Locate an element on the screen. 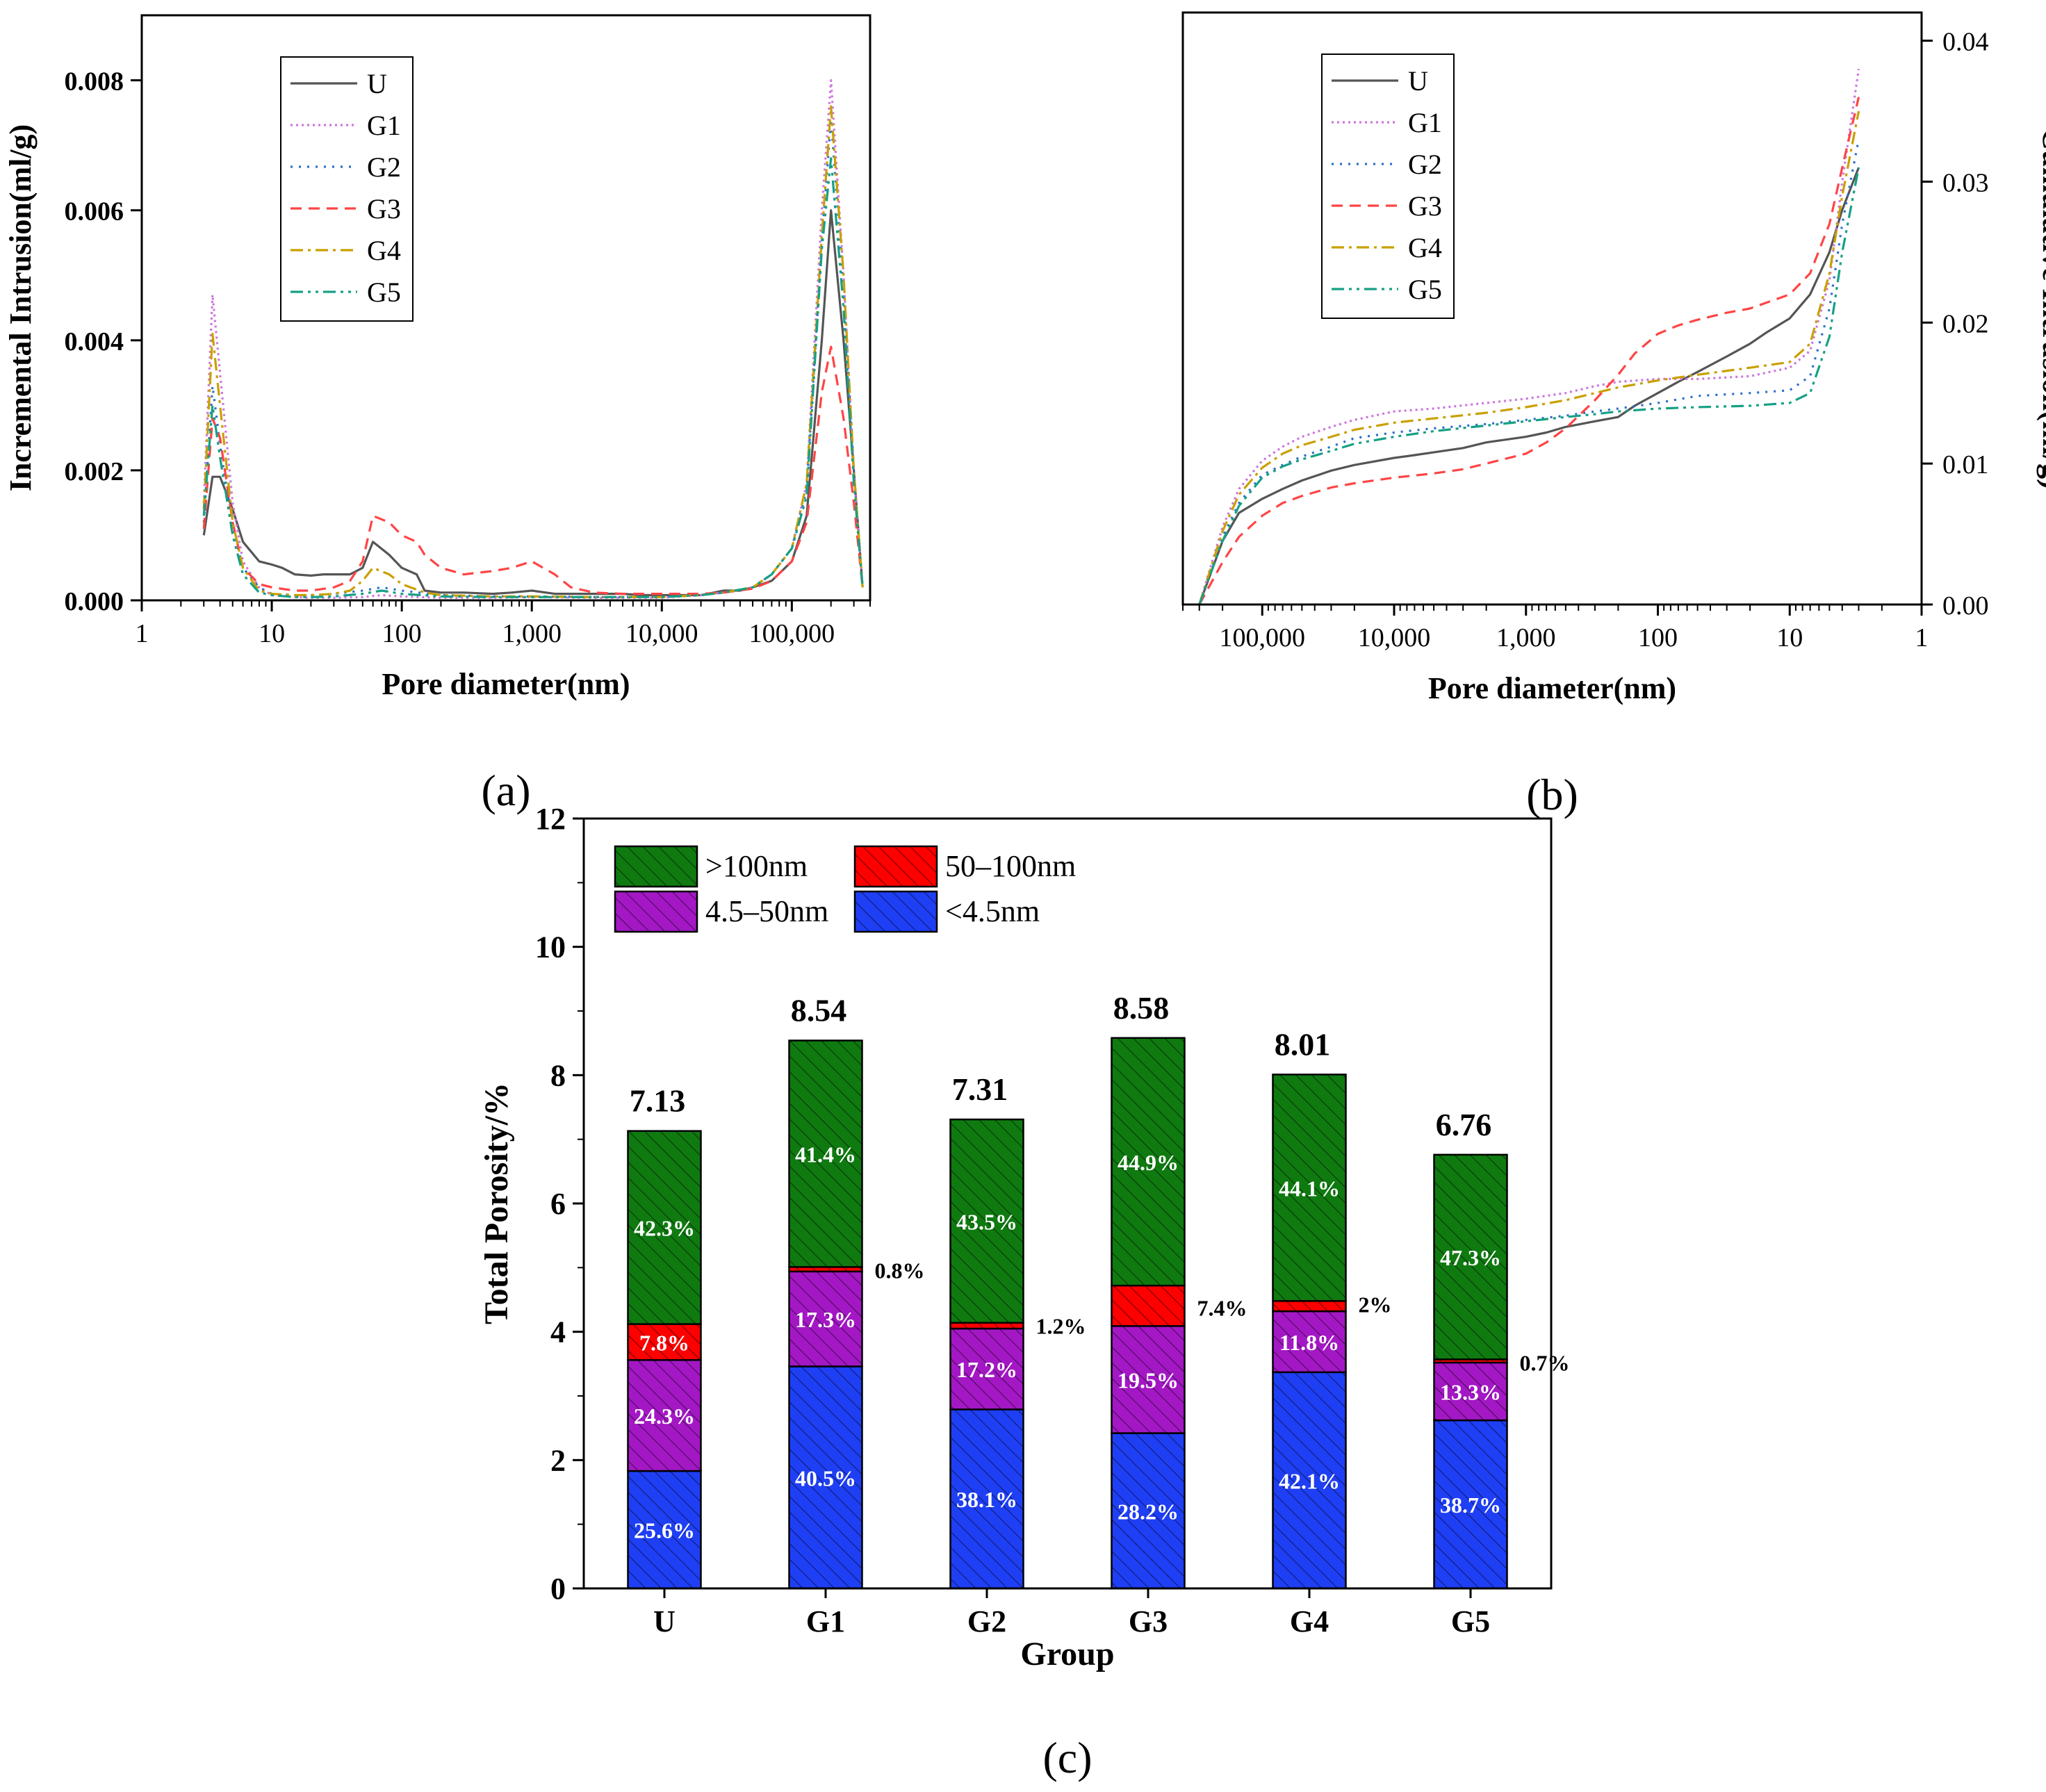 Image resolution: width=2046 pixels, height=1792 pixels. y-axis-title: Incremental Intrusion(ml/g) is located at coordinates (21, 308).